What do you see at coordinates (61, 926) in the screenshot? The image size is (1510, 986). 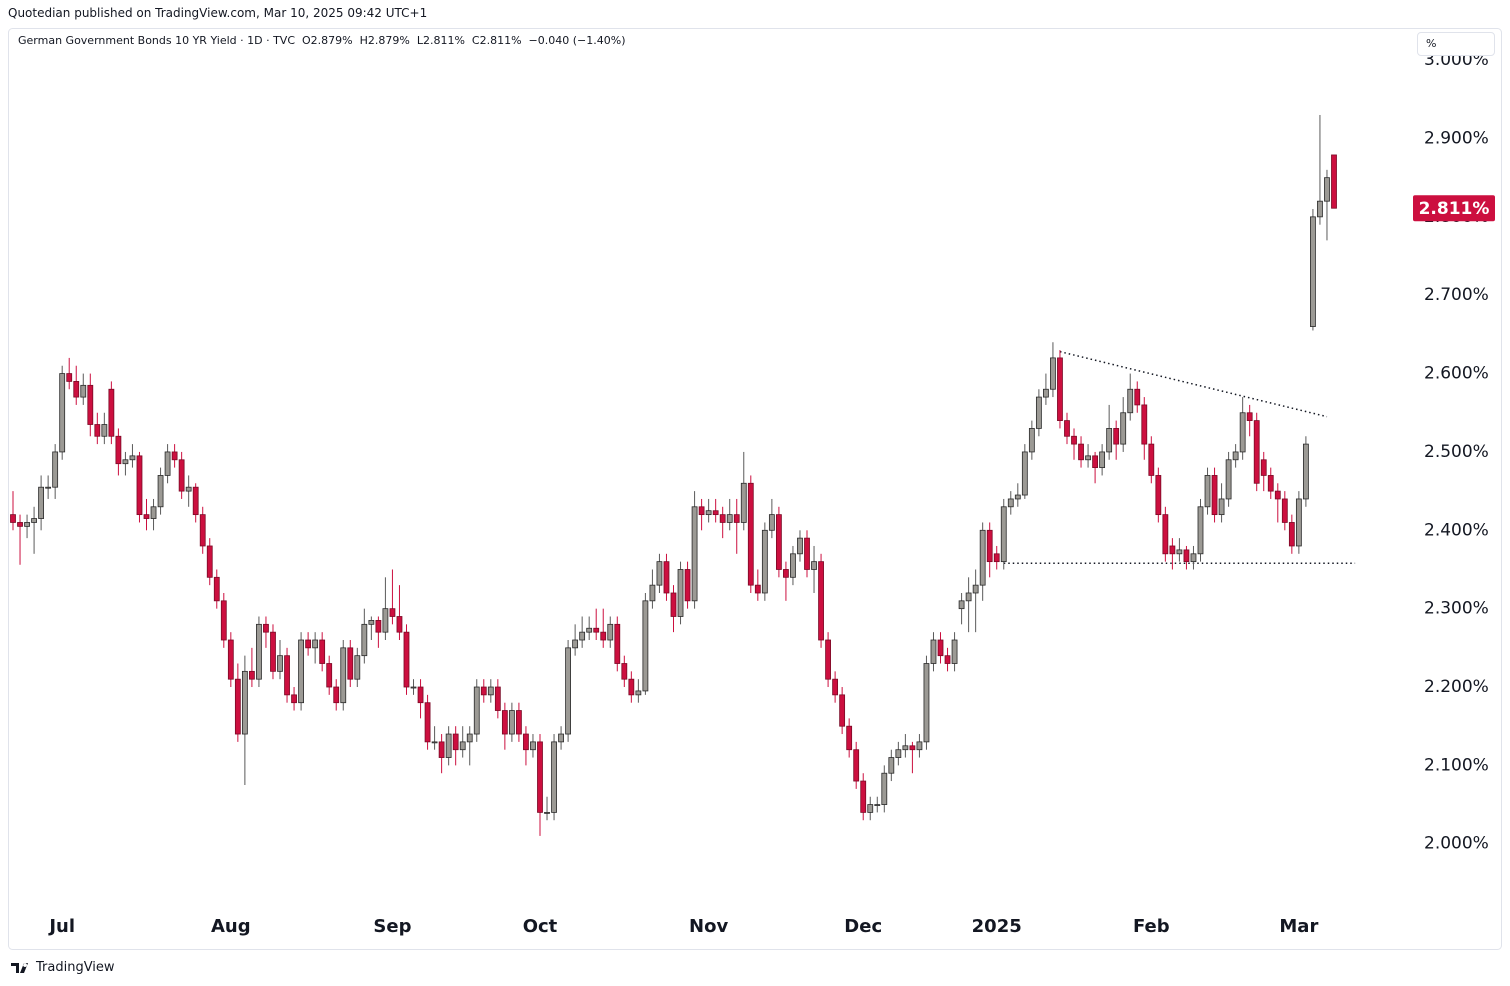 I see `x-tick-label: Jul` at bounding box center [61, 926].